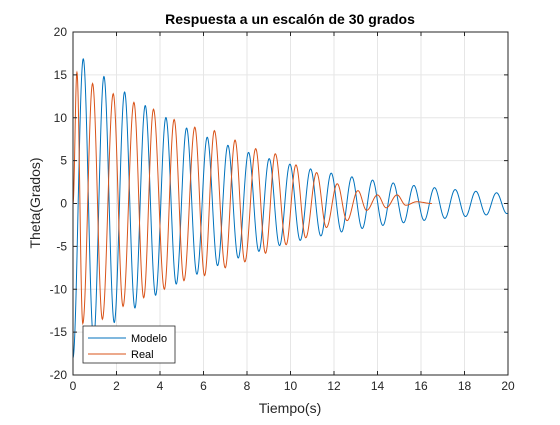  I want to click on x-axis-label: Tiempo(s), so click(290, 408).